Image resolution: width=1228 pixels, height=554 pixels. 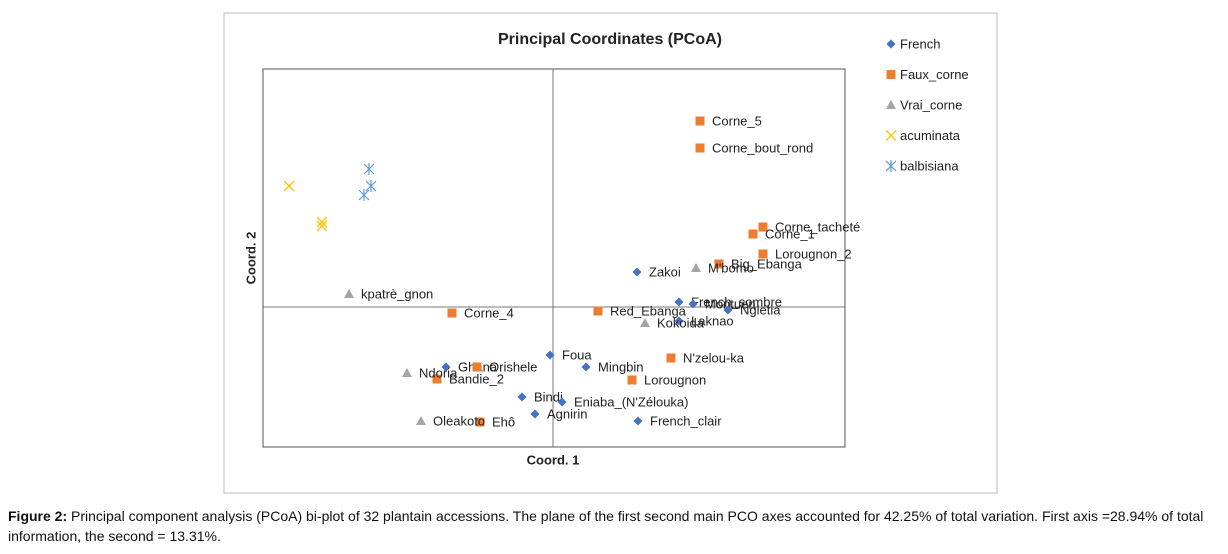 What do you see at coordinates (790, 233) in the screenshot?
I see `point-label: Corne_1` at bounding box center [790, 233].